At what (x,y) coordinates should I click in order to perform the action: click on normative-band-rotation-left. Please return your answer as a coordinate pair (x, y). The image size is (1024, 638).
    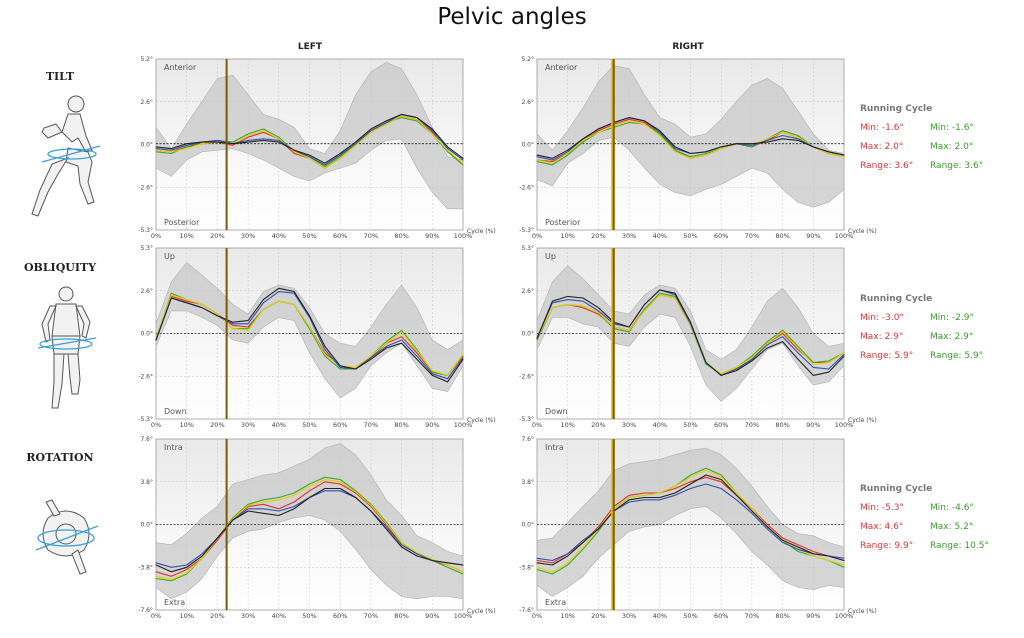
    Looking at the image, I should click on (309, 521).